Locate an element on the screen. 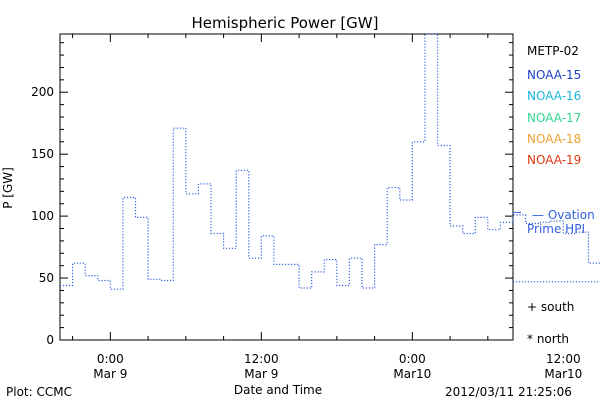  legend-ovation-line1: — Ovation is located at coordinates (563, 215).